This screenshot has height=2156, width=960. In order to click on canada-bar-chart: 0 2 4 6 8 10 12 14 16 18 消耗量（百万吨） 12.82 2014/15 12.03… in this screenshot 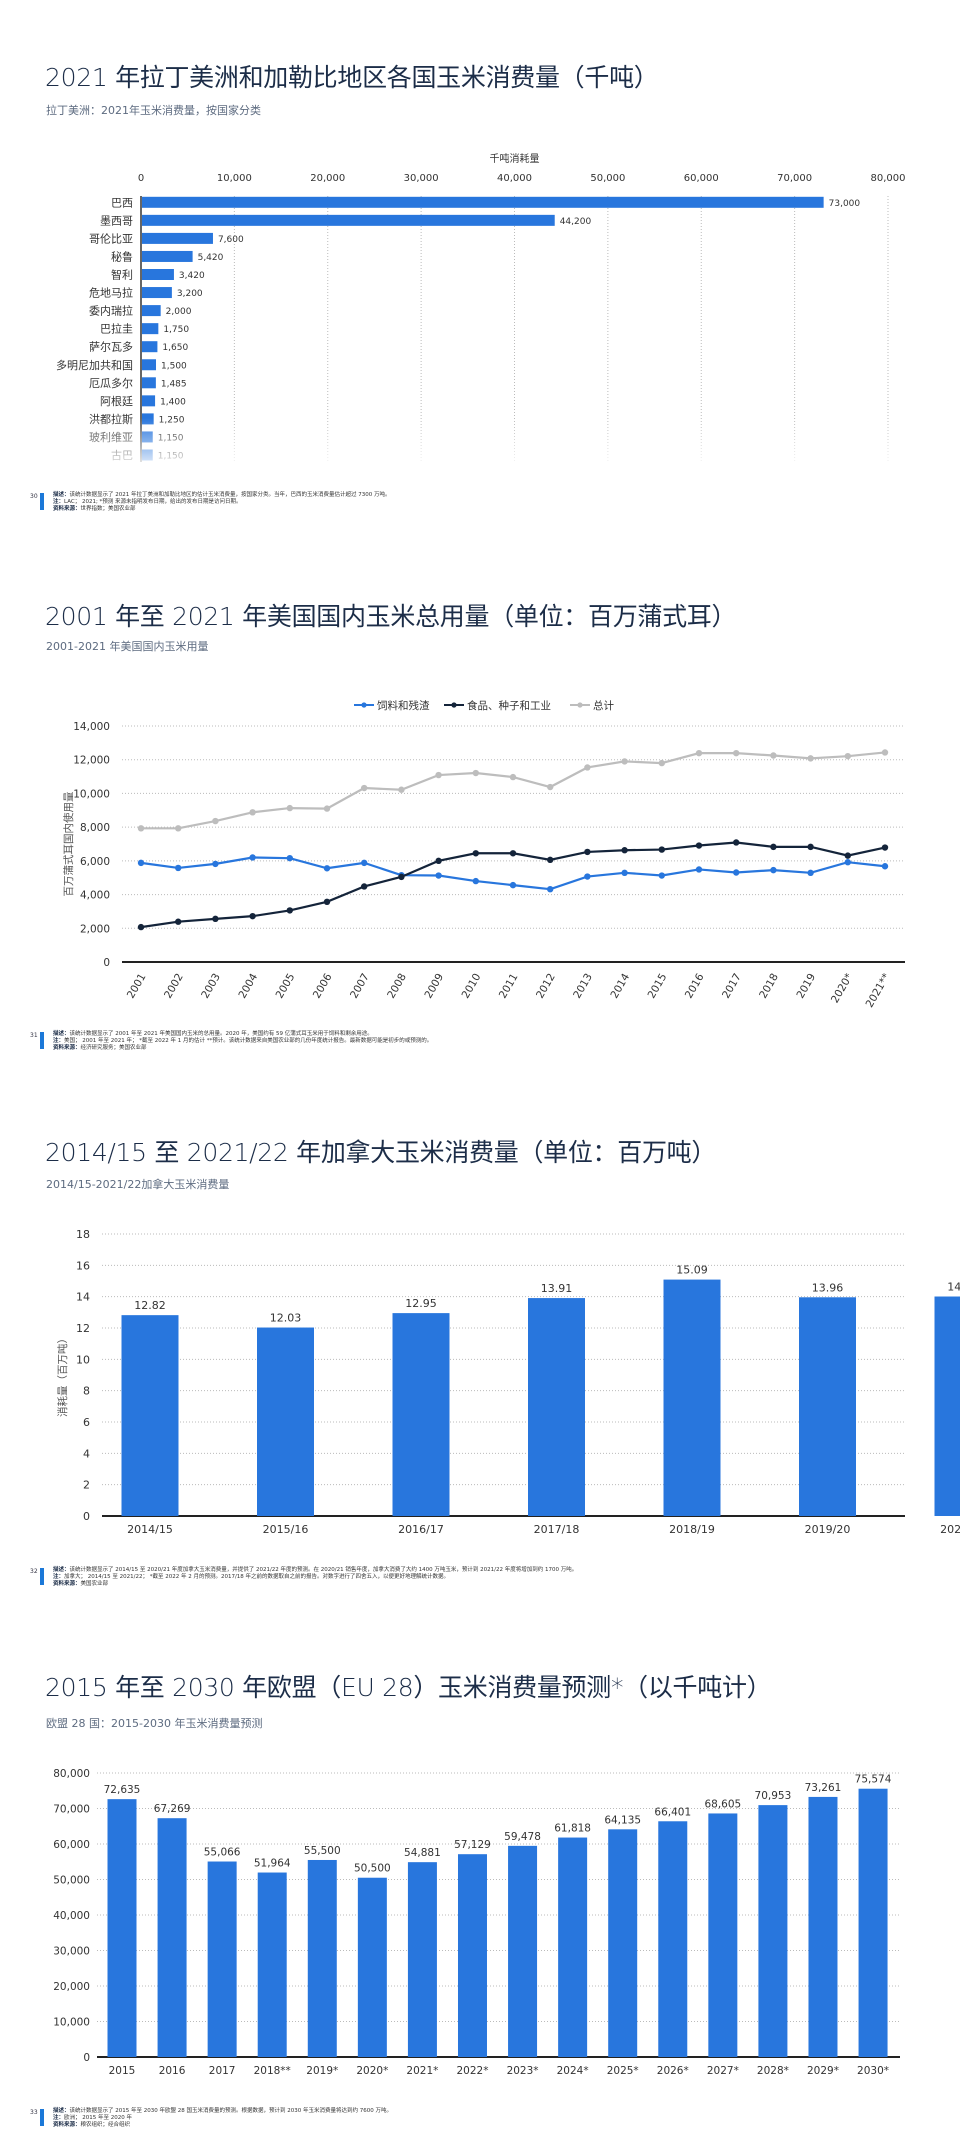, I will do `click(508, 1382)`.